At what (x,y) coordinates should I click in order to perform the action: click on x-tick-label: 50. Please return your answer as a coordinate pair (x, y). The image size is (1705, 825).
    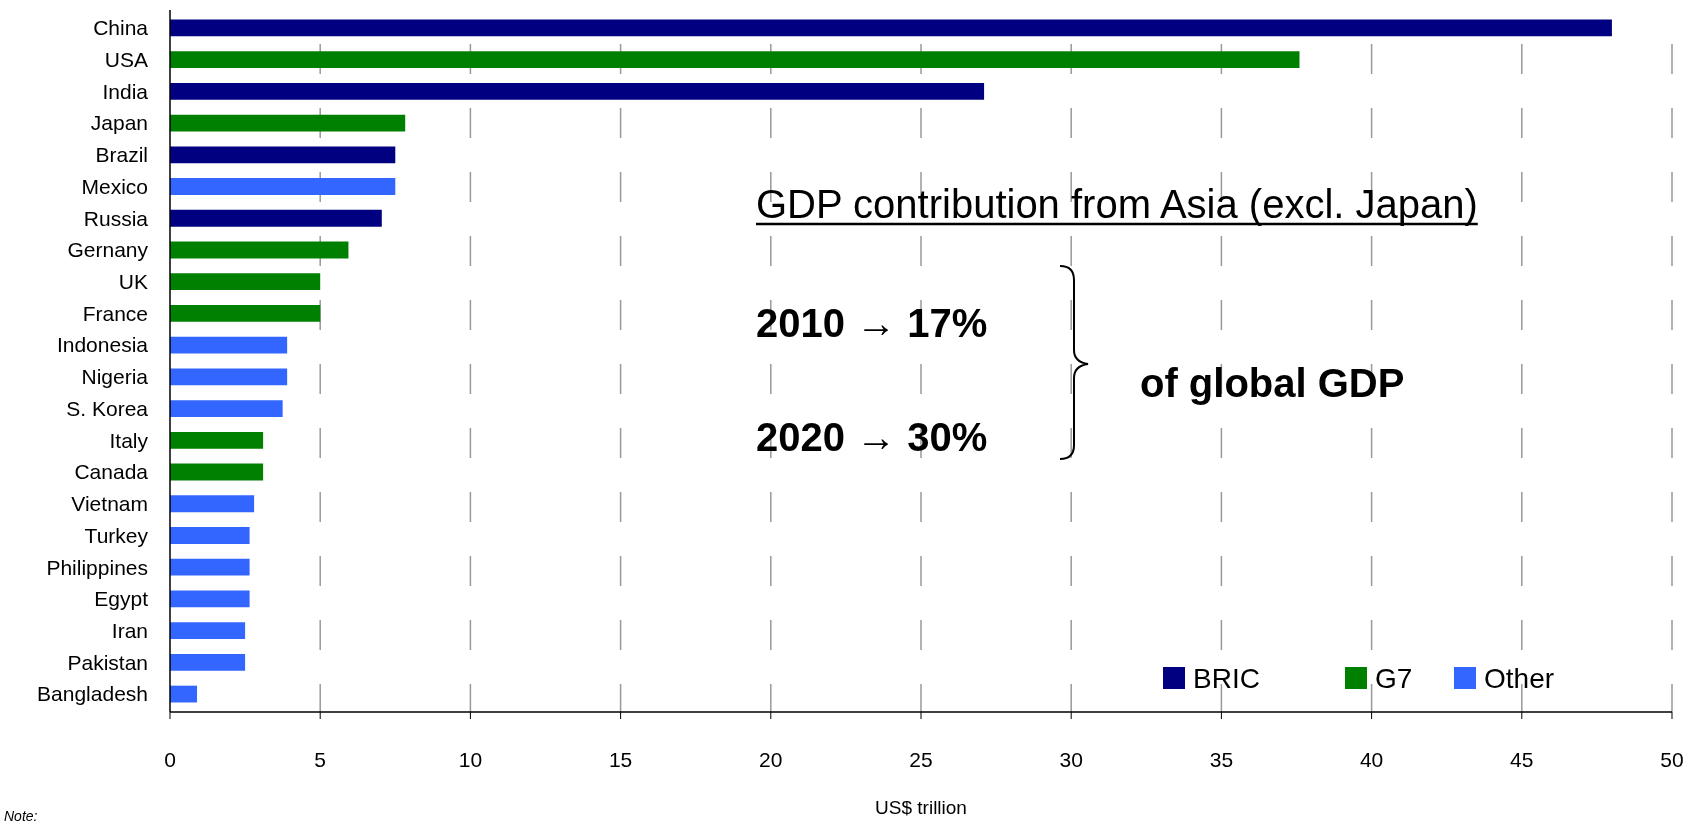
    Looking at the image, I should click on (1672, 759).